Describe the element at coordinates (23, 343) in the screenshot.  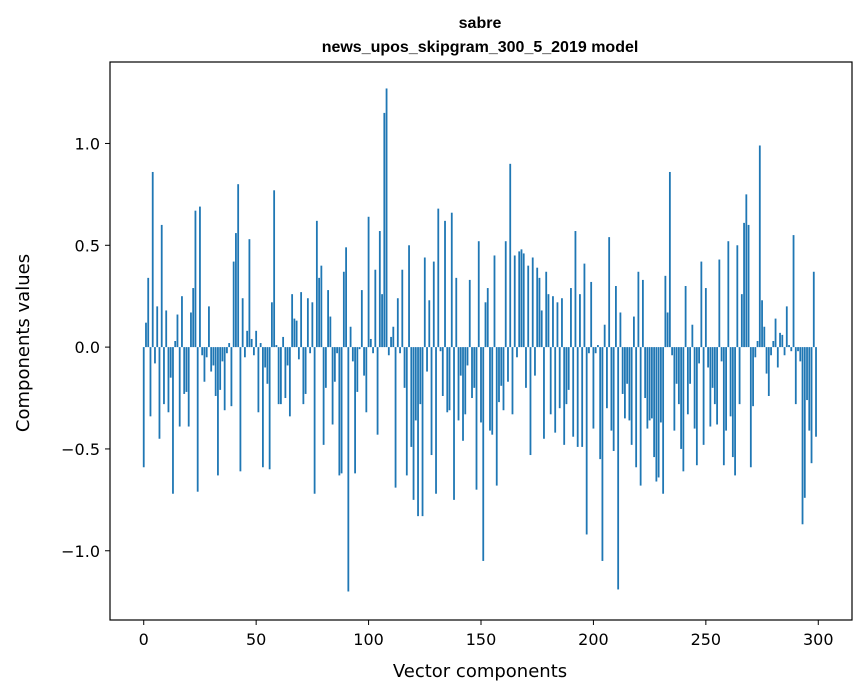
I see `y-axis-label: Components values` at that location.